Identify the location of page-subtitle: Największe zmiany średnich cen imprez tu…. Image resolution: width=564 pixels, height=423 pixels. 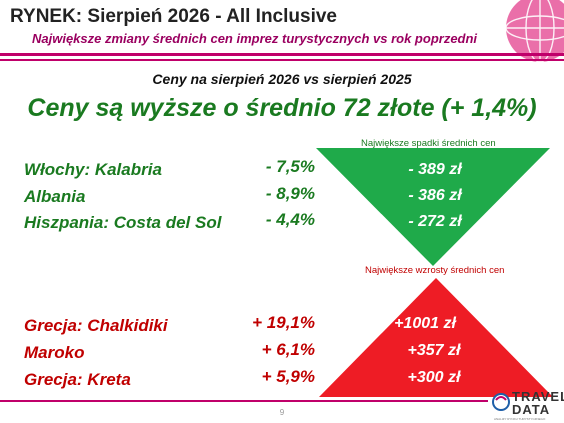
(255, 38).